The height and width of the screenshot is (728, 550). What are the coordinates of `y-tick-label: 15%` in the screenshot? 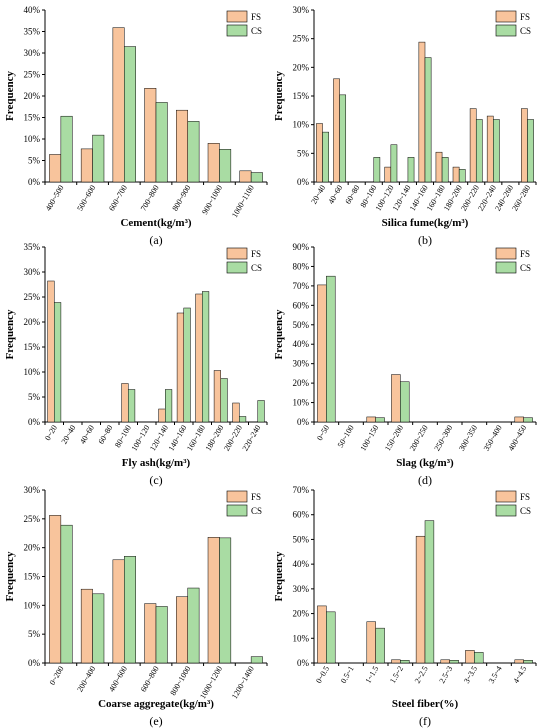 It's located at (32, 347).